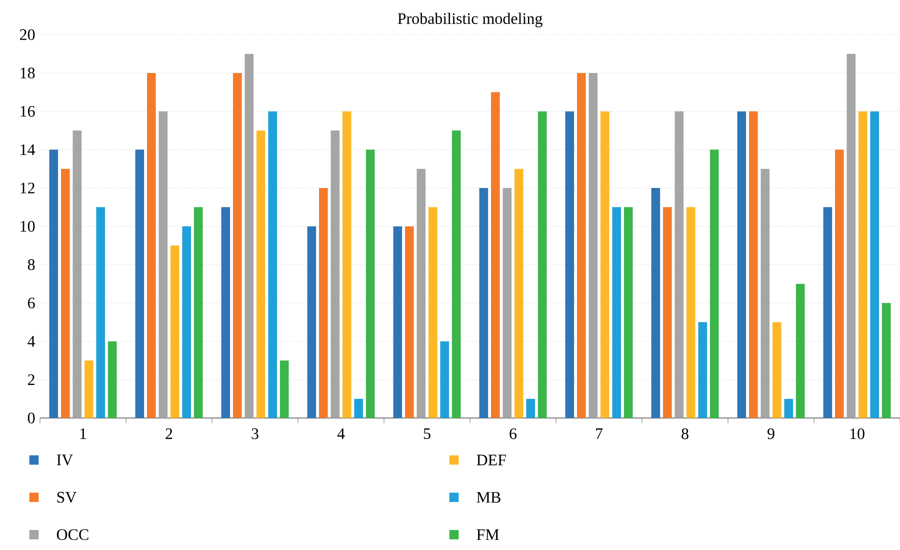 This screenshot has width=900, height=550. Describe the element at coordinates (857, 434) in the screenshot. I see `x-tick-label: 10` at that location.